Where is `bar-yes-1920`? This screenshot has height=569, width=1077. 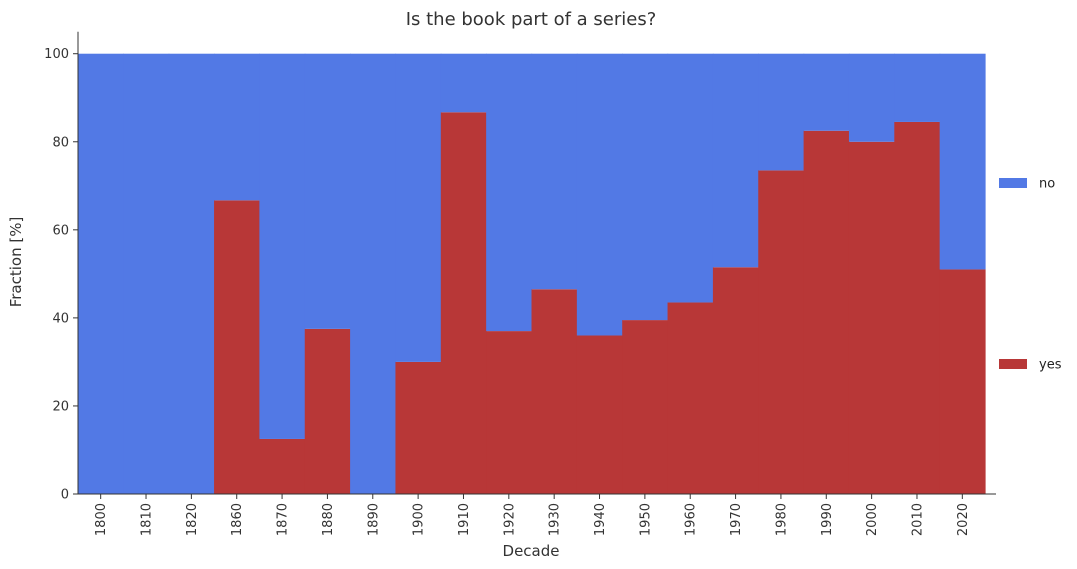 bar-yes-1920 is located at coordinates (509, 412).